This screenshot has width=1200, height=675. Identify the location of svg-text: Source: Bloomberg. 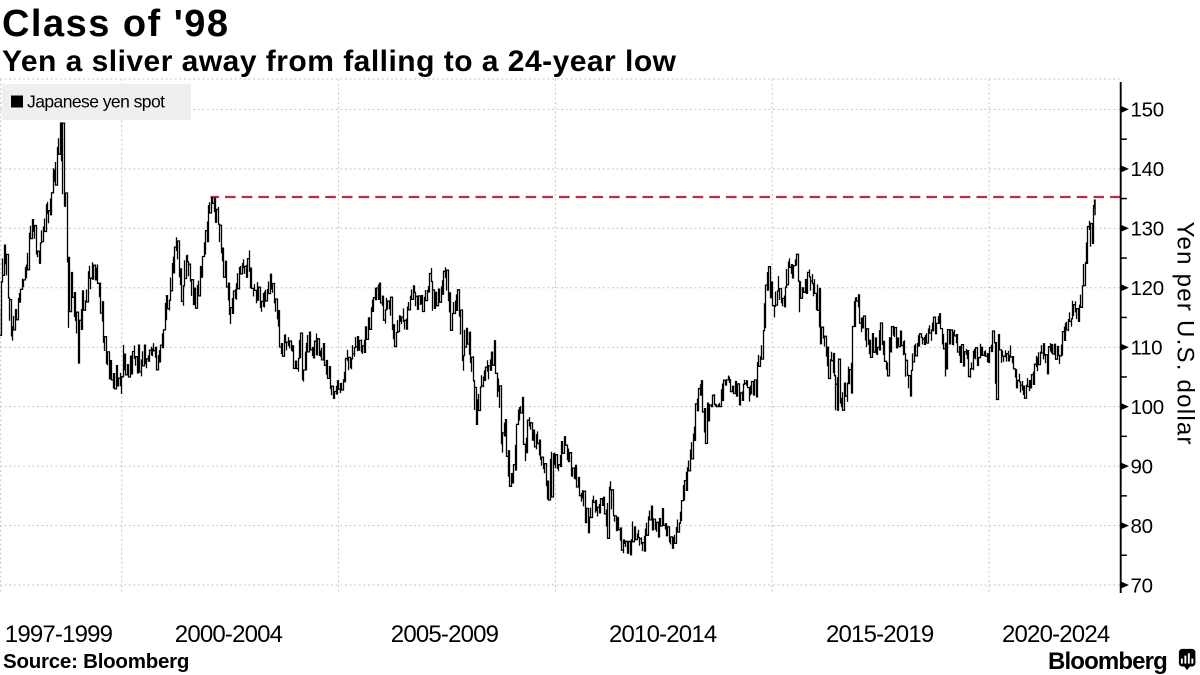
(96, 661).